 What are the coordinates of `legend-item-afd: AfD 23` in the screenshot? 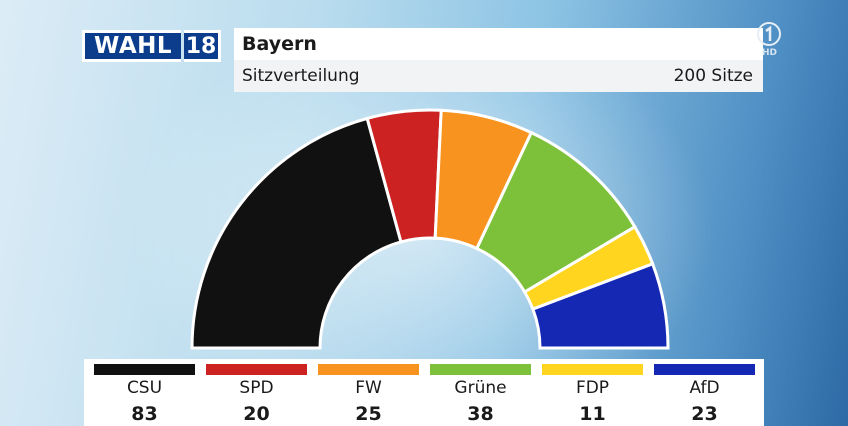 It's located at (704, 392).